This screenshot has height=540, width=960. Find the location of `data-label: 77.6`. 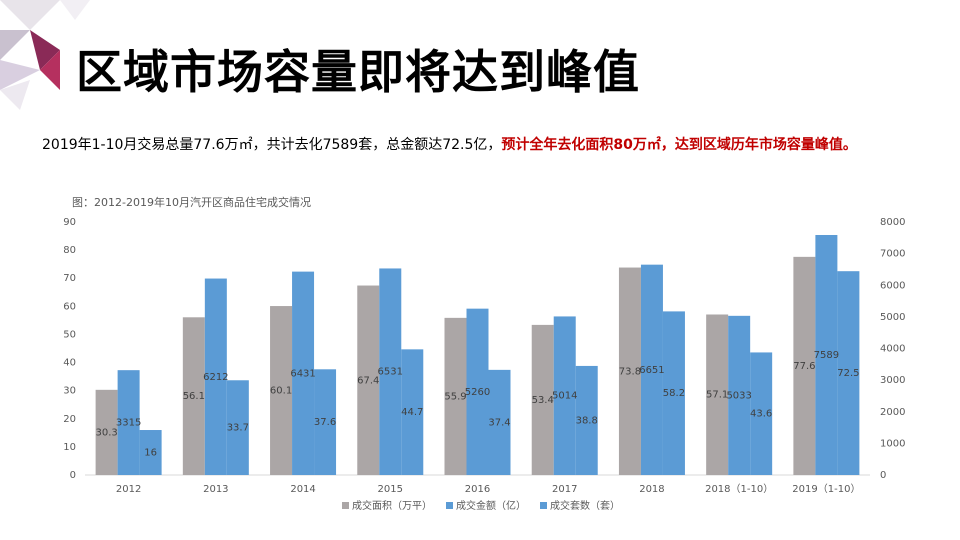

data-label: 77.6 is located at coordinates (804, 366).